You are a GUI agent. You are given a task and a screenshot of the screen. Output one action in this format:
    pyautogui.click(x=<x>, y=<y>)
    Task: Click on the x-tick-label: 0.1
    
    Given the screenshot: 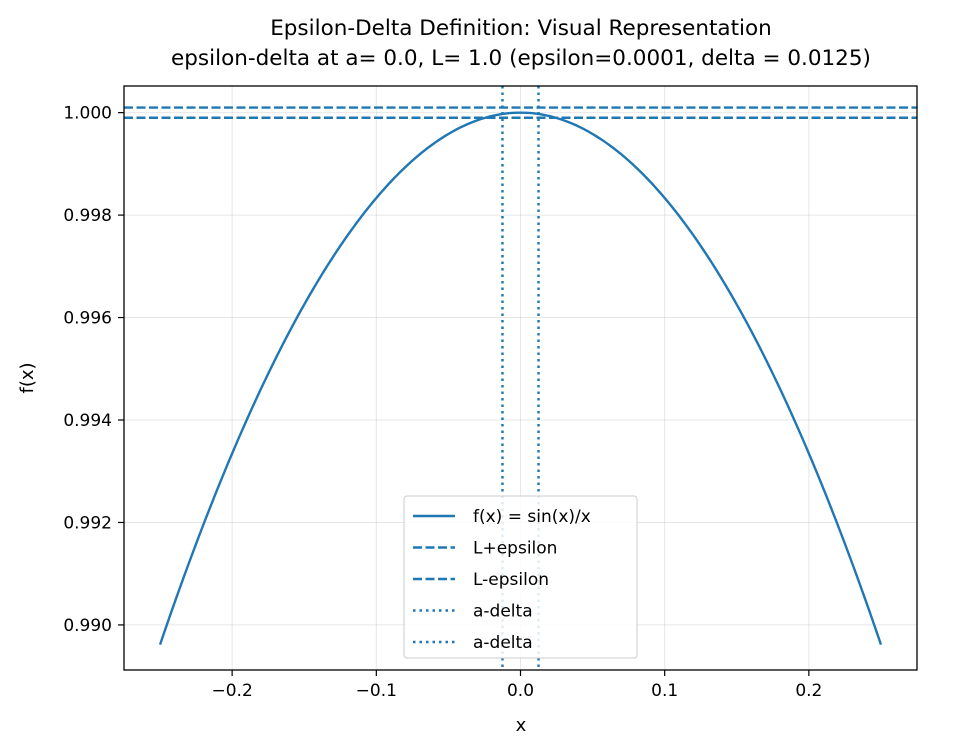 What is the action you would take?
    pyautogui.click(x=664, y=691)
    